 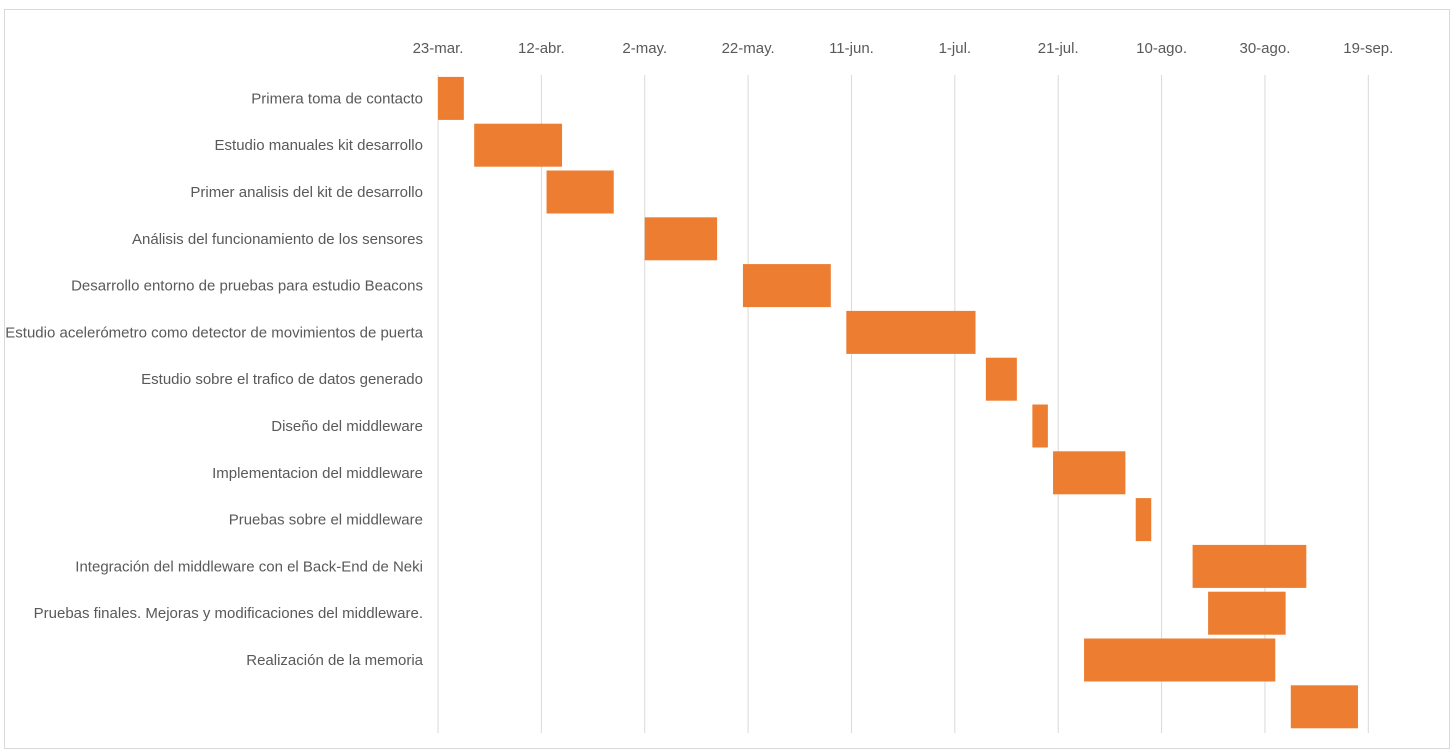 I want to click on task-label: Primer analisis del kit de desarrollo, so click(x=306, y=192).